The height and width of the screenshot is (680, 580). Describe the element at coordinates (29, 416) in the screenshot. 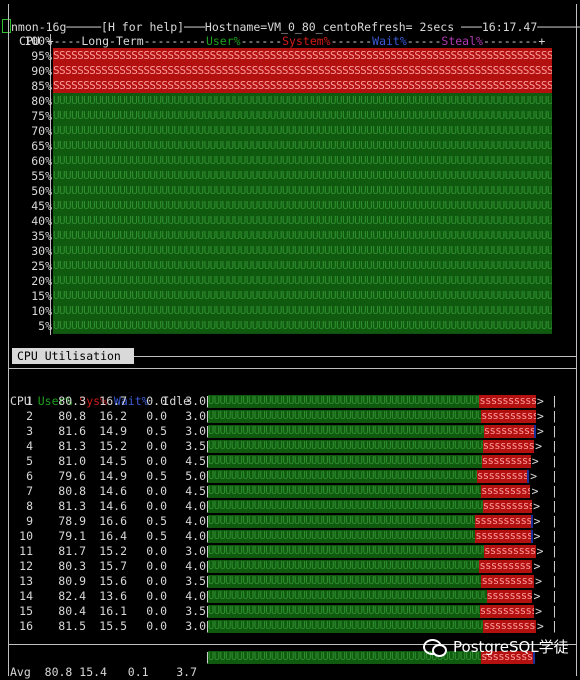

I see `cpu-number: 2` at that location.